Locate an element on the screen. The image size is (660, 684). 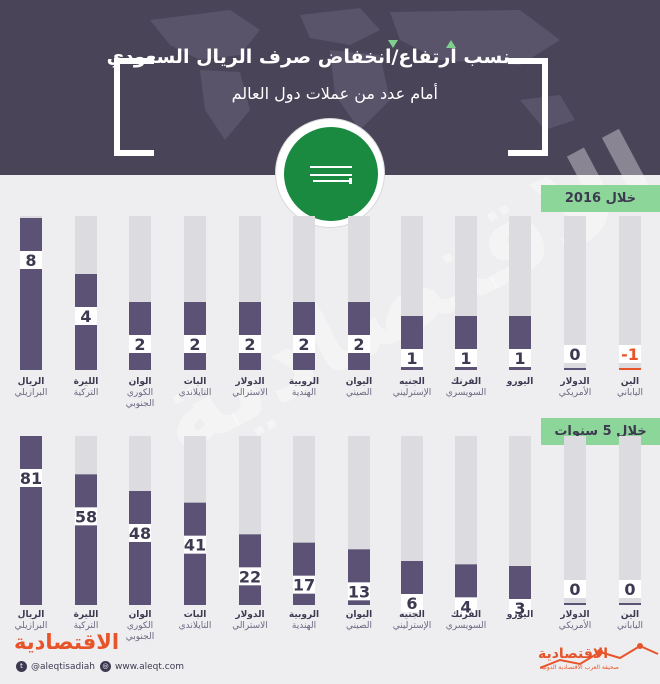
category-label: الفرنك السويسري is located at coordinates (466, 621).